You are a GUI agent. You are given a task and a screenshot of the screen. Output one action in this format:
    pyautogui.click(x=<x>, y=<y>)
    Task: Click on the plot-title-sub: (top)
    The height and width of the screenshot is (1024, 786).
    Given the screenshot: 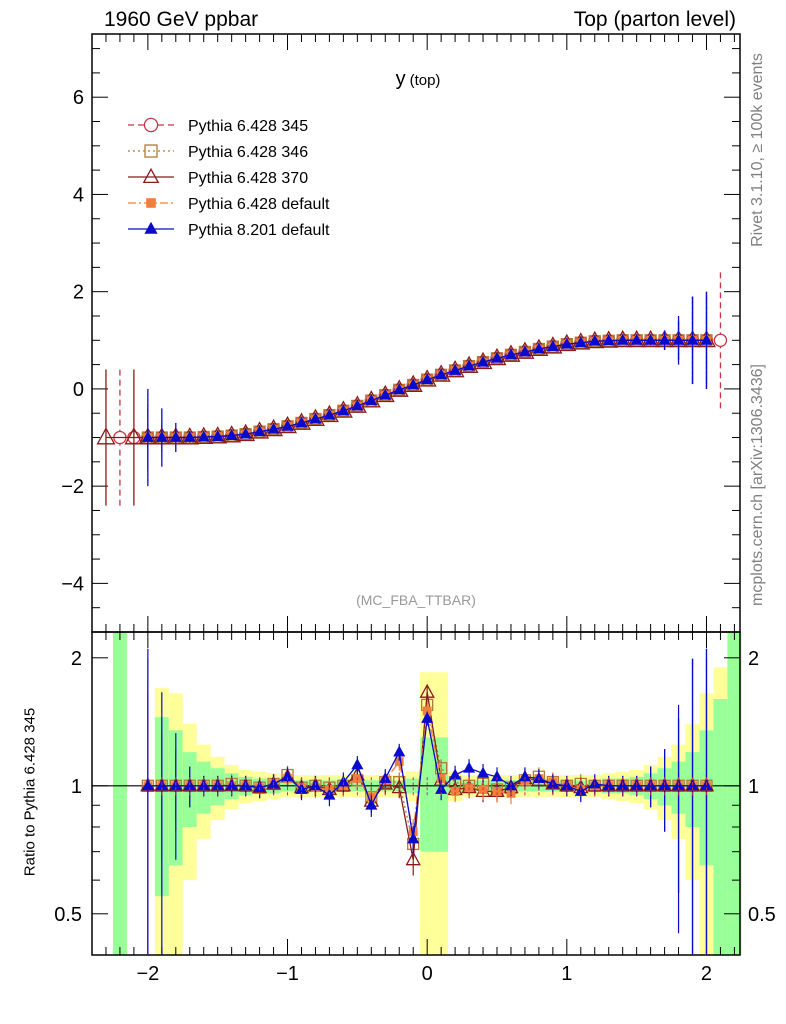 What is the action you would take?
    pyautogui.click(x=425, y=80)
    